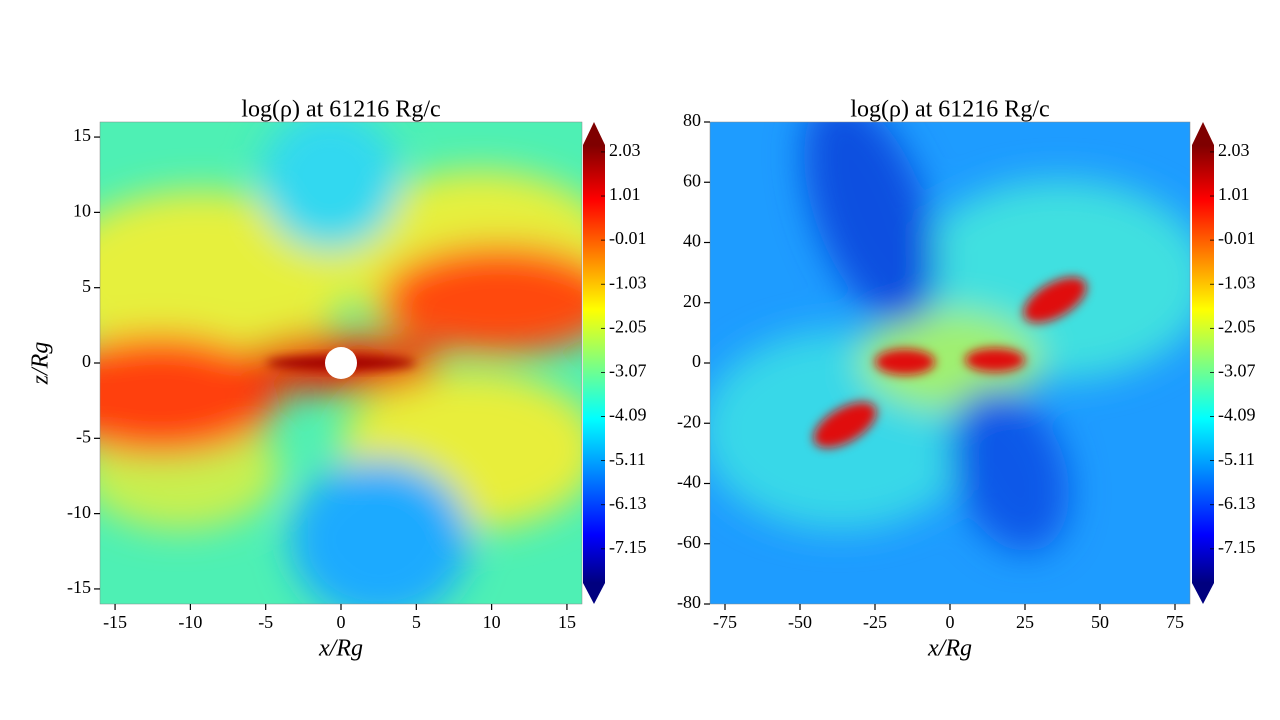  What do you see at coordinates (1025, 622) in the screenshot?
I see `x-tick-label: 25` at bounding box center [1025, 622].